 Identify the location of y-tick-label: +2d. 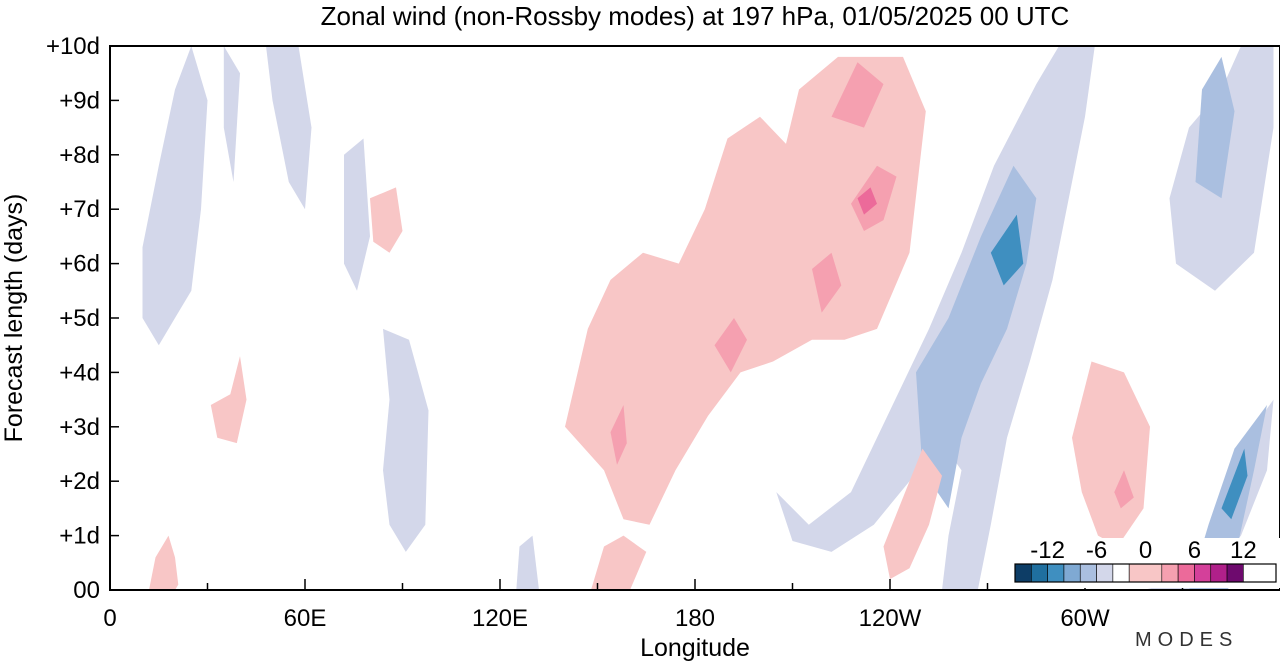
(79, 481).